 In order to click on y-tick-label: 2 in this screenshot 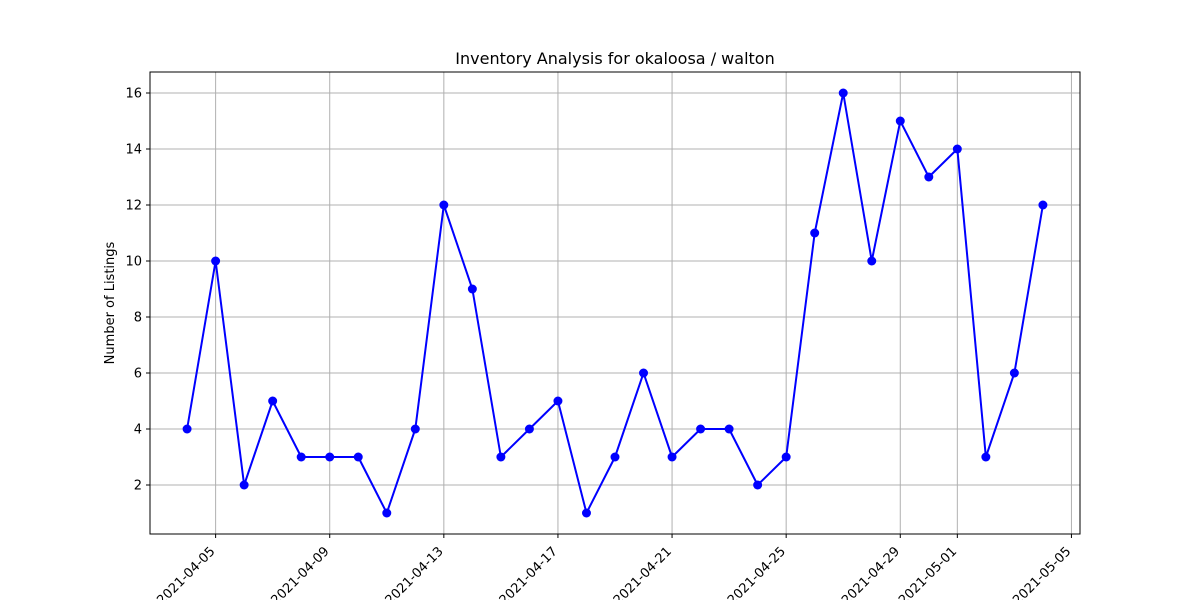, I will do `click(138, 486)`.